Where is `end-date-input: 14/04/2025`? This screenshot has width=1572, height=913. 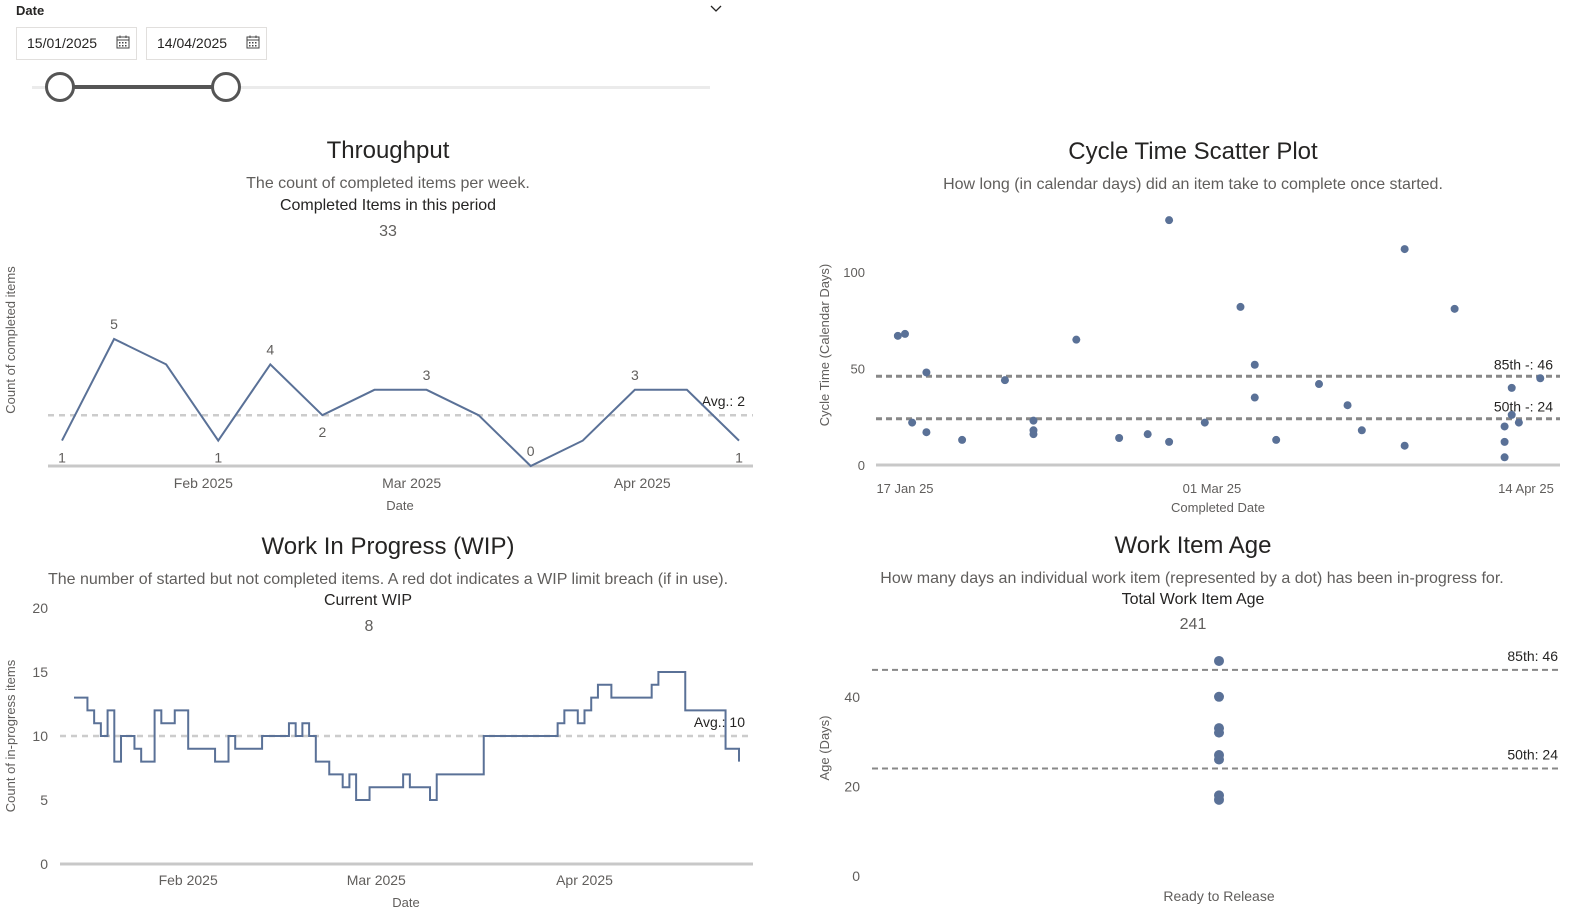 end-date-input: 14/04/2025 is located at coordinates (206, 43).